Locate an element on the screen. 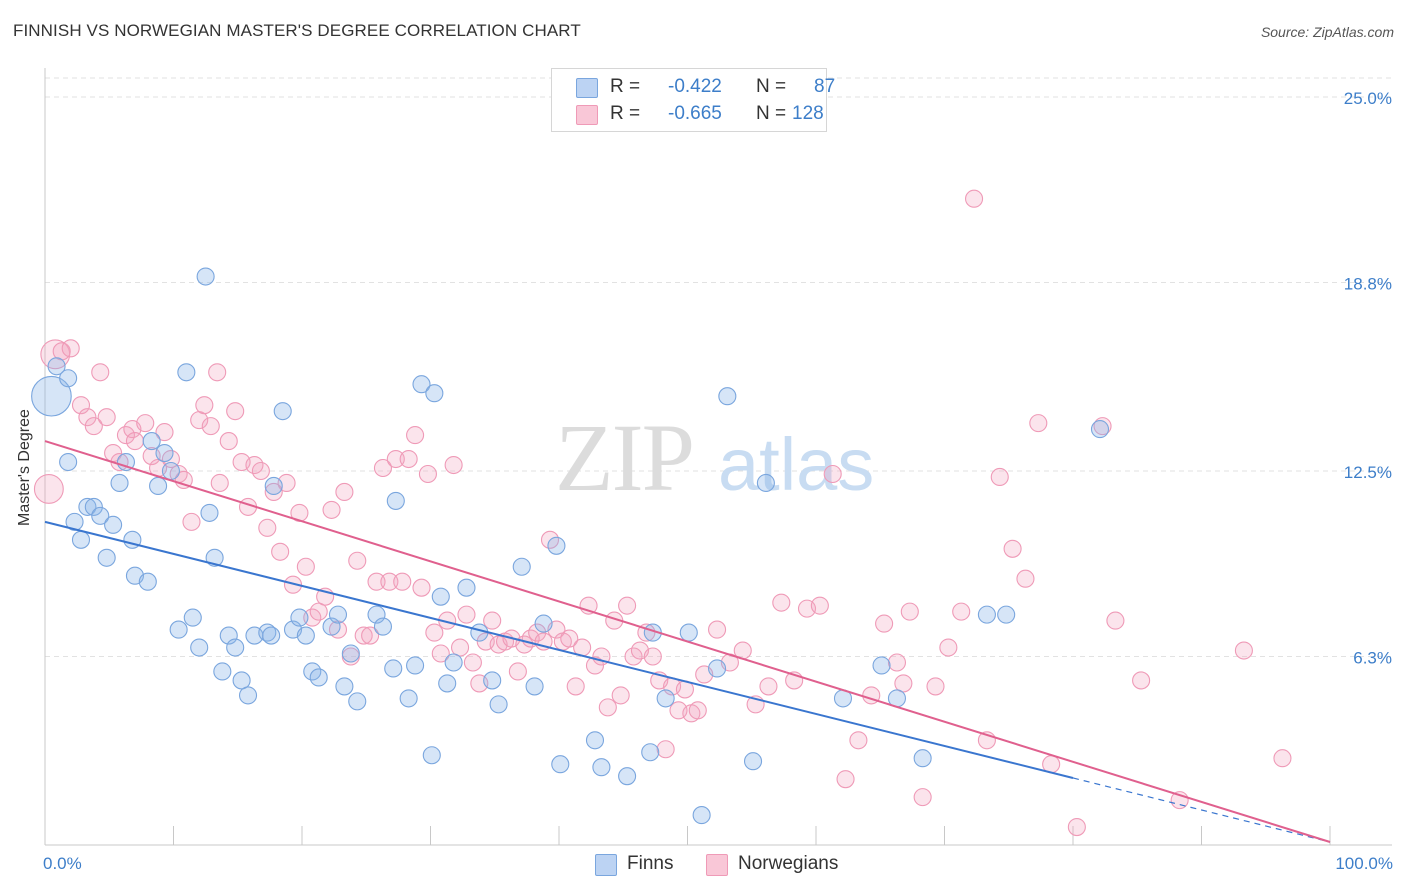 Image resolution: width=1406 pixels, height=892 pixels. x-tick-label-max: 100.0% is located at coordinates (1364, 863).